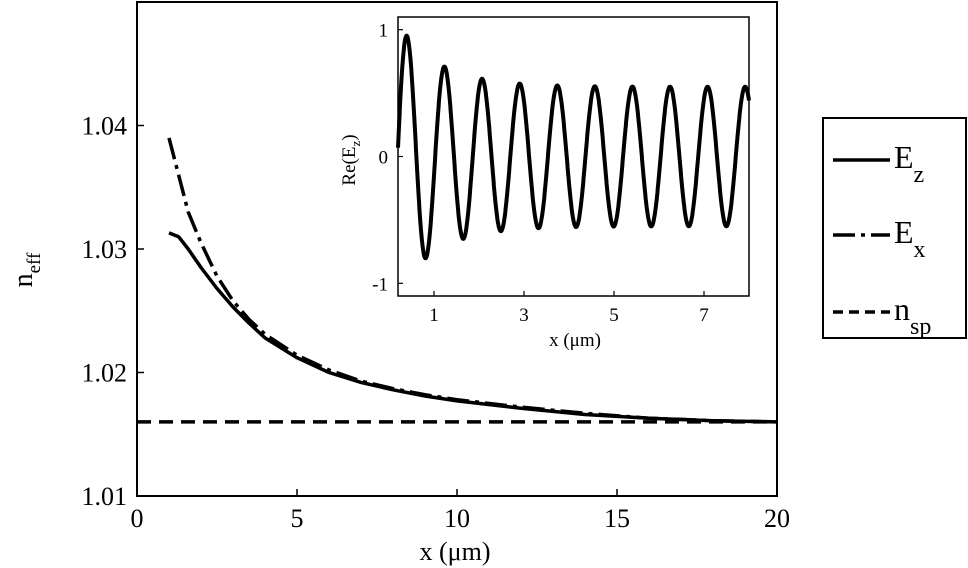 Image resolution: width=968 pixels, height=568 pixels. Describe the element at coordinates (384, 31) in the screenshot. I see `inset-y-tick-label: 1` at that location.